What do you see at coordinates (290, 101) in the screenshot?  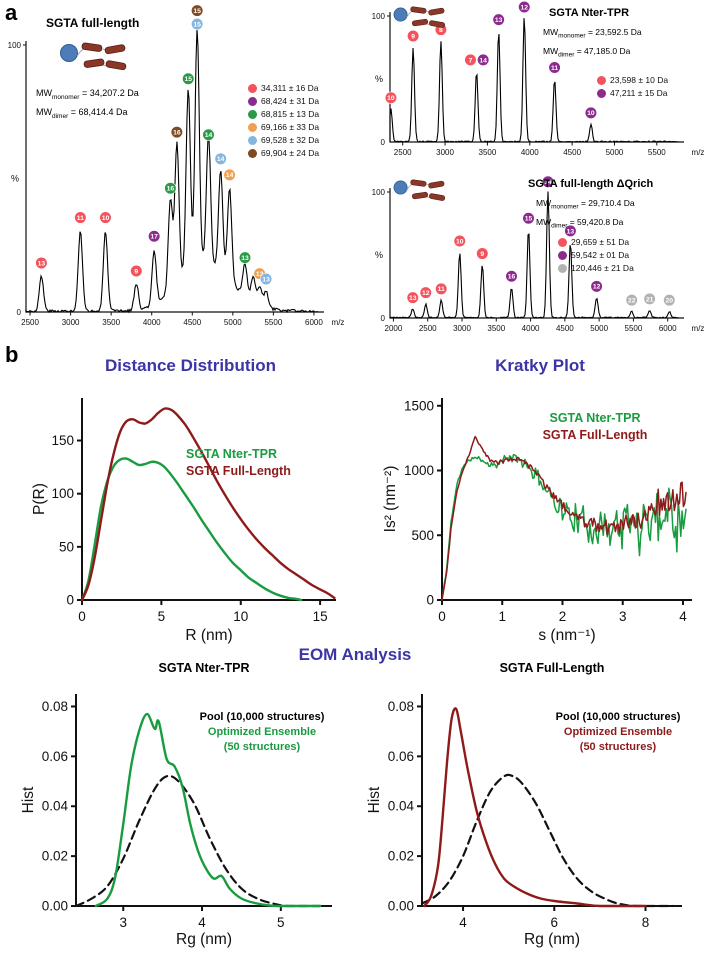 I see `species-mass-label: 68,424 ± 31 Da` at bounding box center [290, 101].